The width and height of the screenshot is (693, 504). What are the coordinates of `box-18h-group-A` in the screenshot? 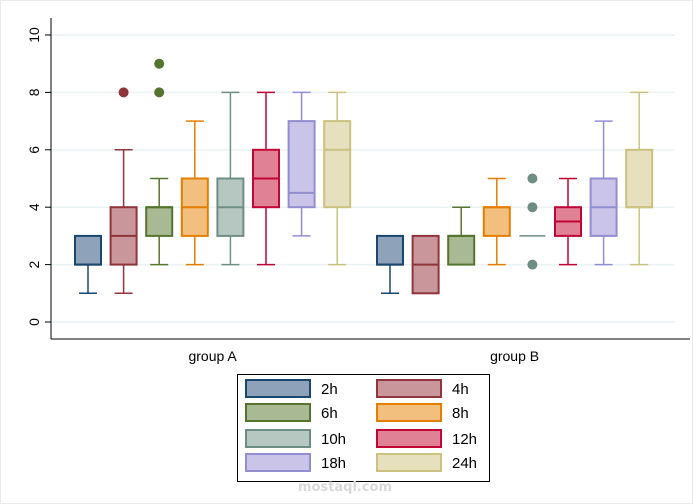 It's located at (301, 164).